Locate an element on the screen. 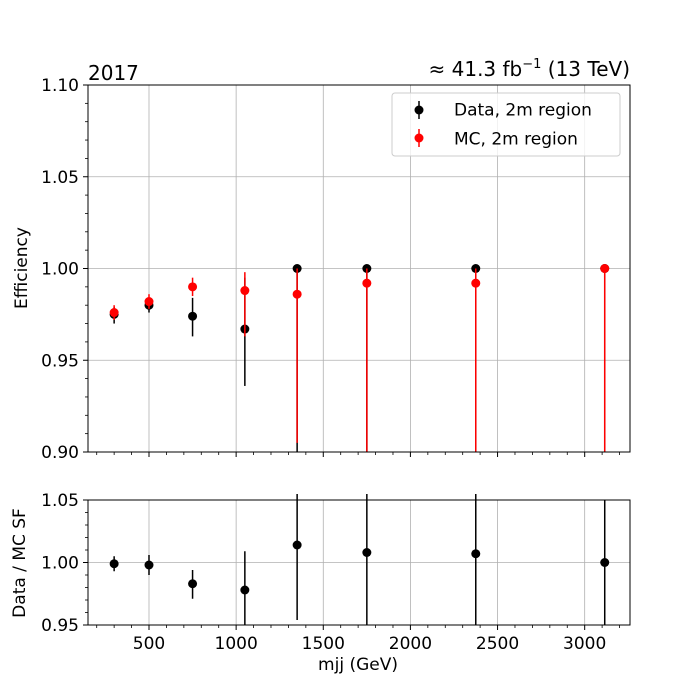 The width and height of the screenshot is (700, 700). x-tick-label: 1000 is located at coordinates (236, 644).